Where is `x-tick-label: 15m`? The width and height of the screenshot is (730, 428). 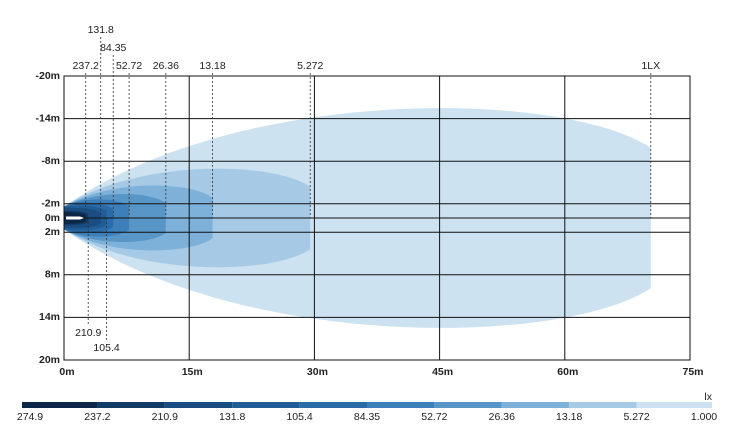
x-tick-label: 15m is located at coordinates (192, 372).